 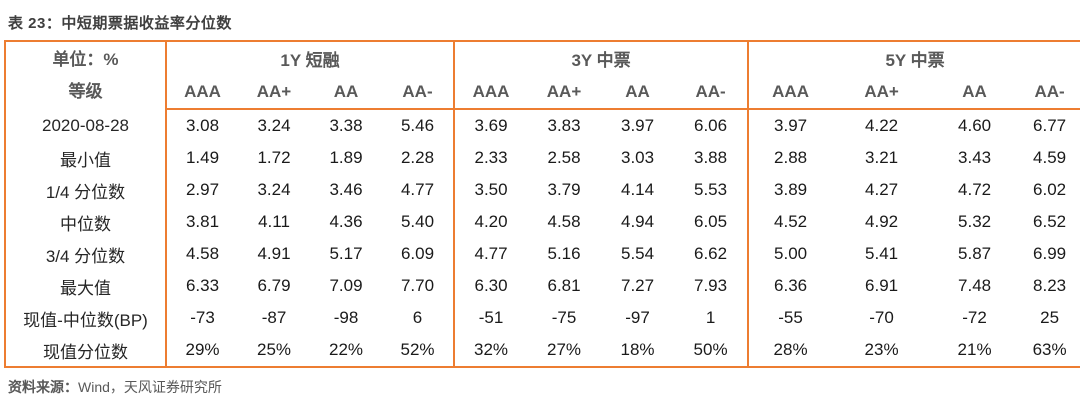 What do you see at coordinates (417, 125) in the screenshot?
I see `value-cell: 5.46` at bounding box center [417, 125].